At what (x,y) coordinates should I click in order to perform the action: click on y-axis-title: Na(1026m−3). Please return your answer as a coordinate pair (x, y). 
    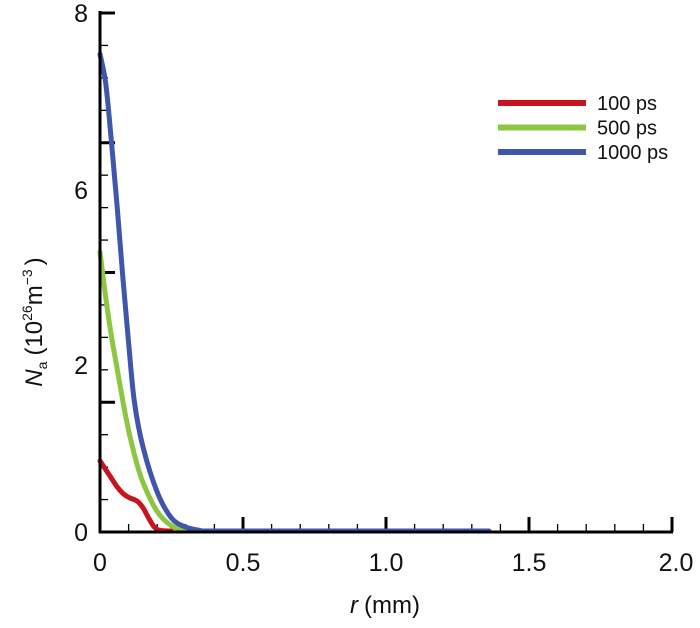
    Looking at the image, I should click on (34, 321).